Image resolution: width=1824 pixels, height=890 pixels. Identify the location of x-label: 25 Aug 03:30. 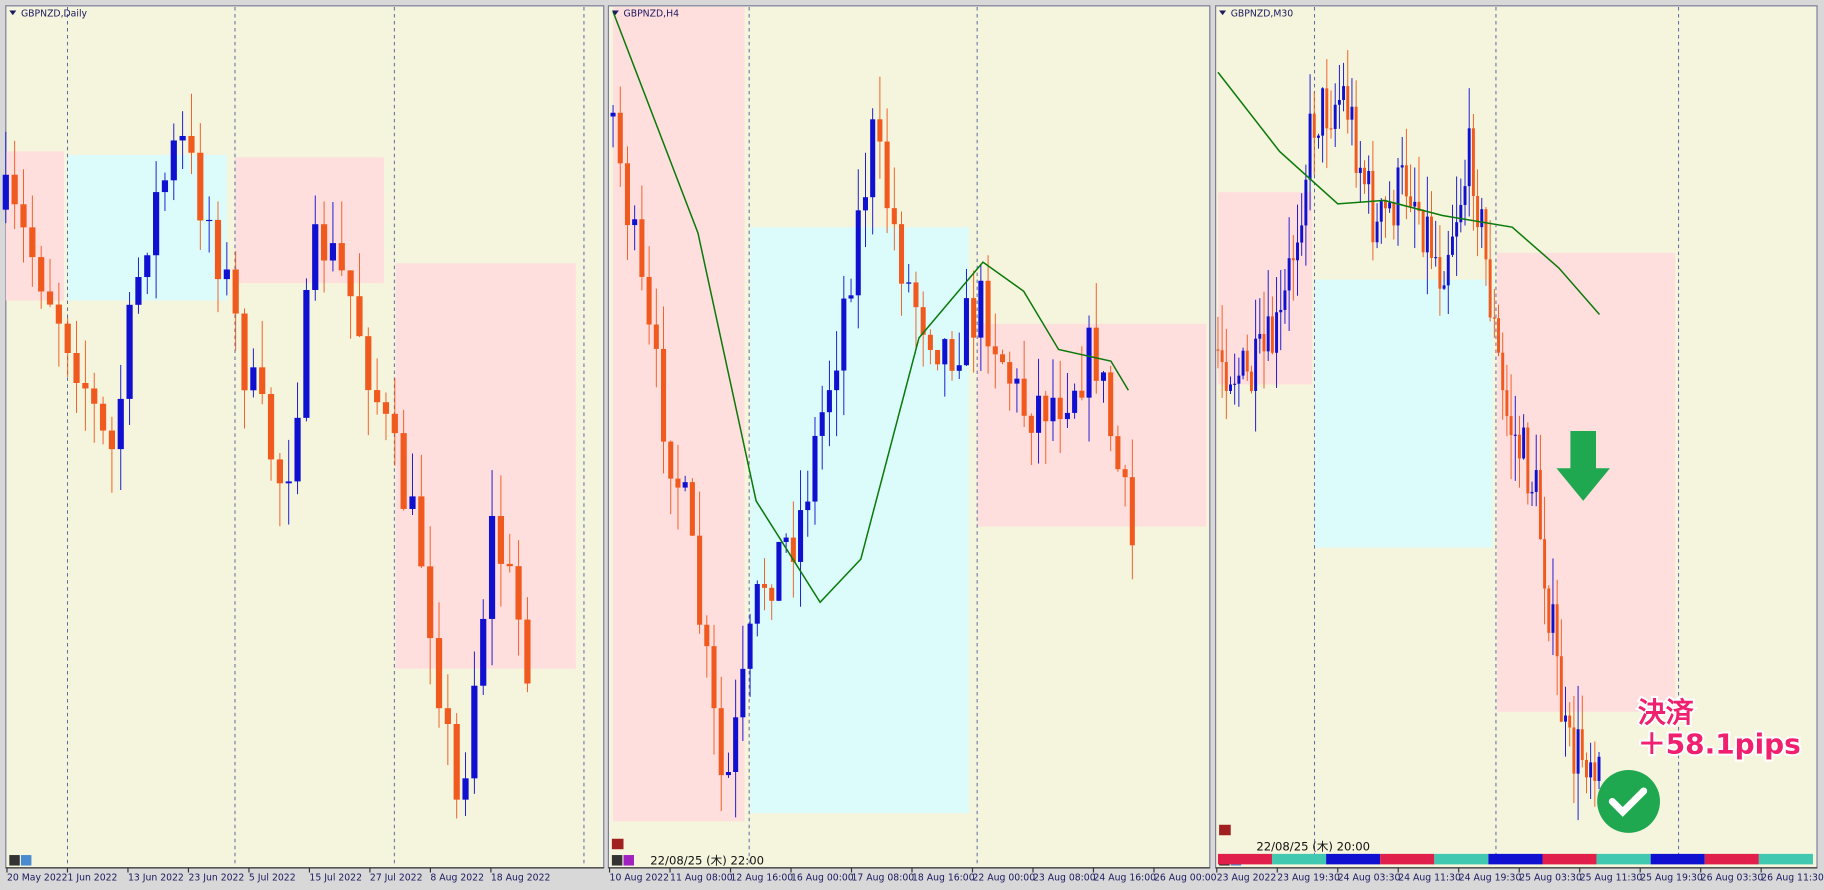
(1550, 878).